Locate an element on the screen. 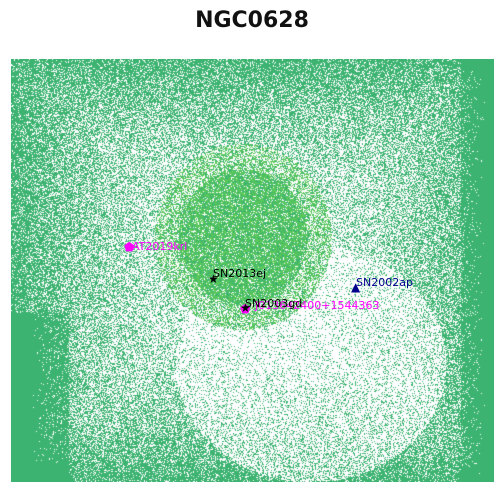  sn2003gd-marker: ★ is located at coordinates (245, 308).